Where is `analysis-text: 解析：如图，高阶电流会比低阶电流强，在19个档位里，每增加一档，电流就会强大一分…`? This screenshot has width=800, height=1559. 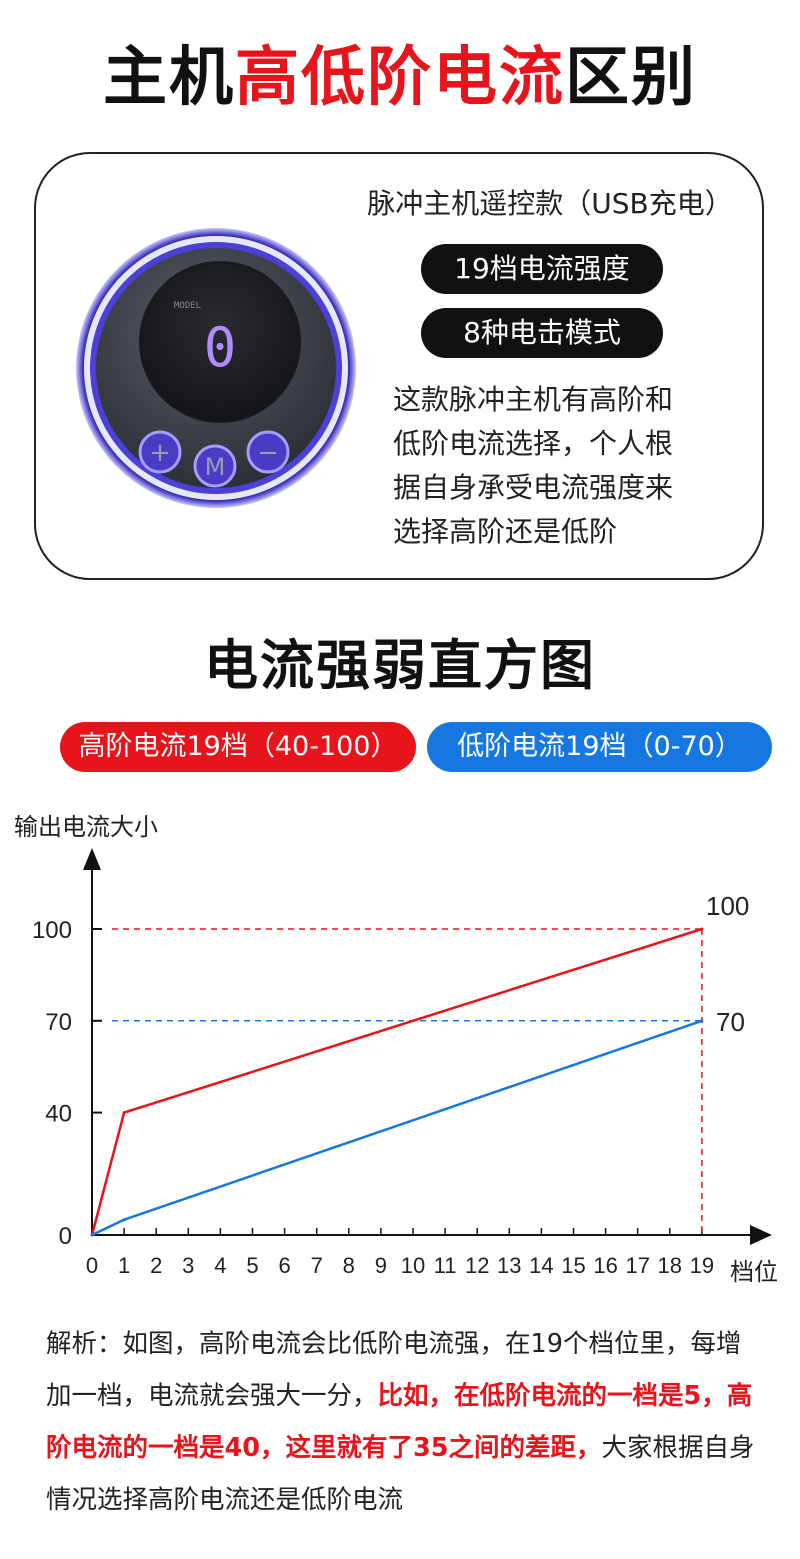 analysis-text: 解析：如图，高阶电流会比低阶电流强，在19个档位里，每增加一档，电流就会强大一分… is located at coordinates (406, 1422).